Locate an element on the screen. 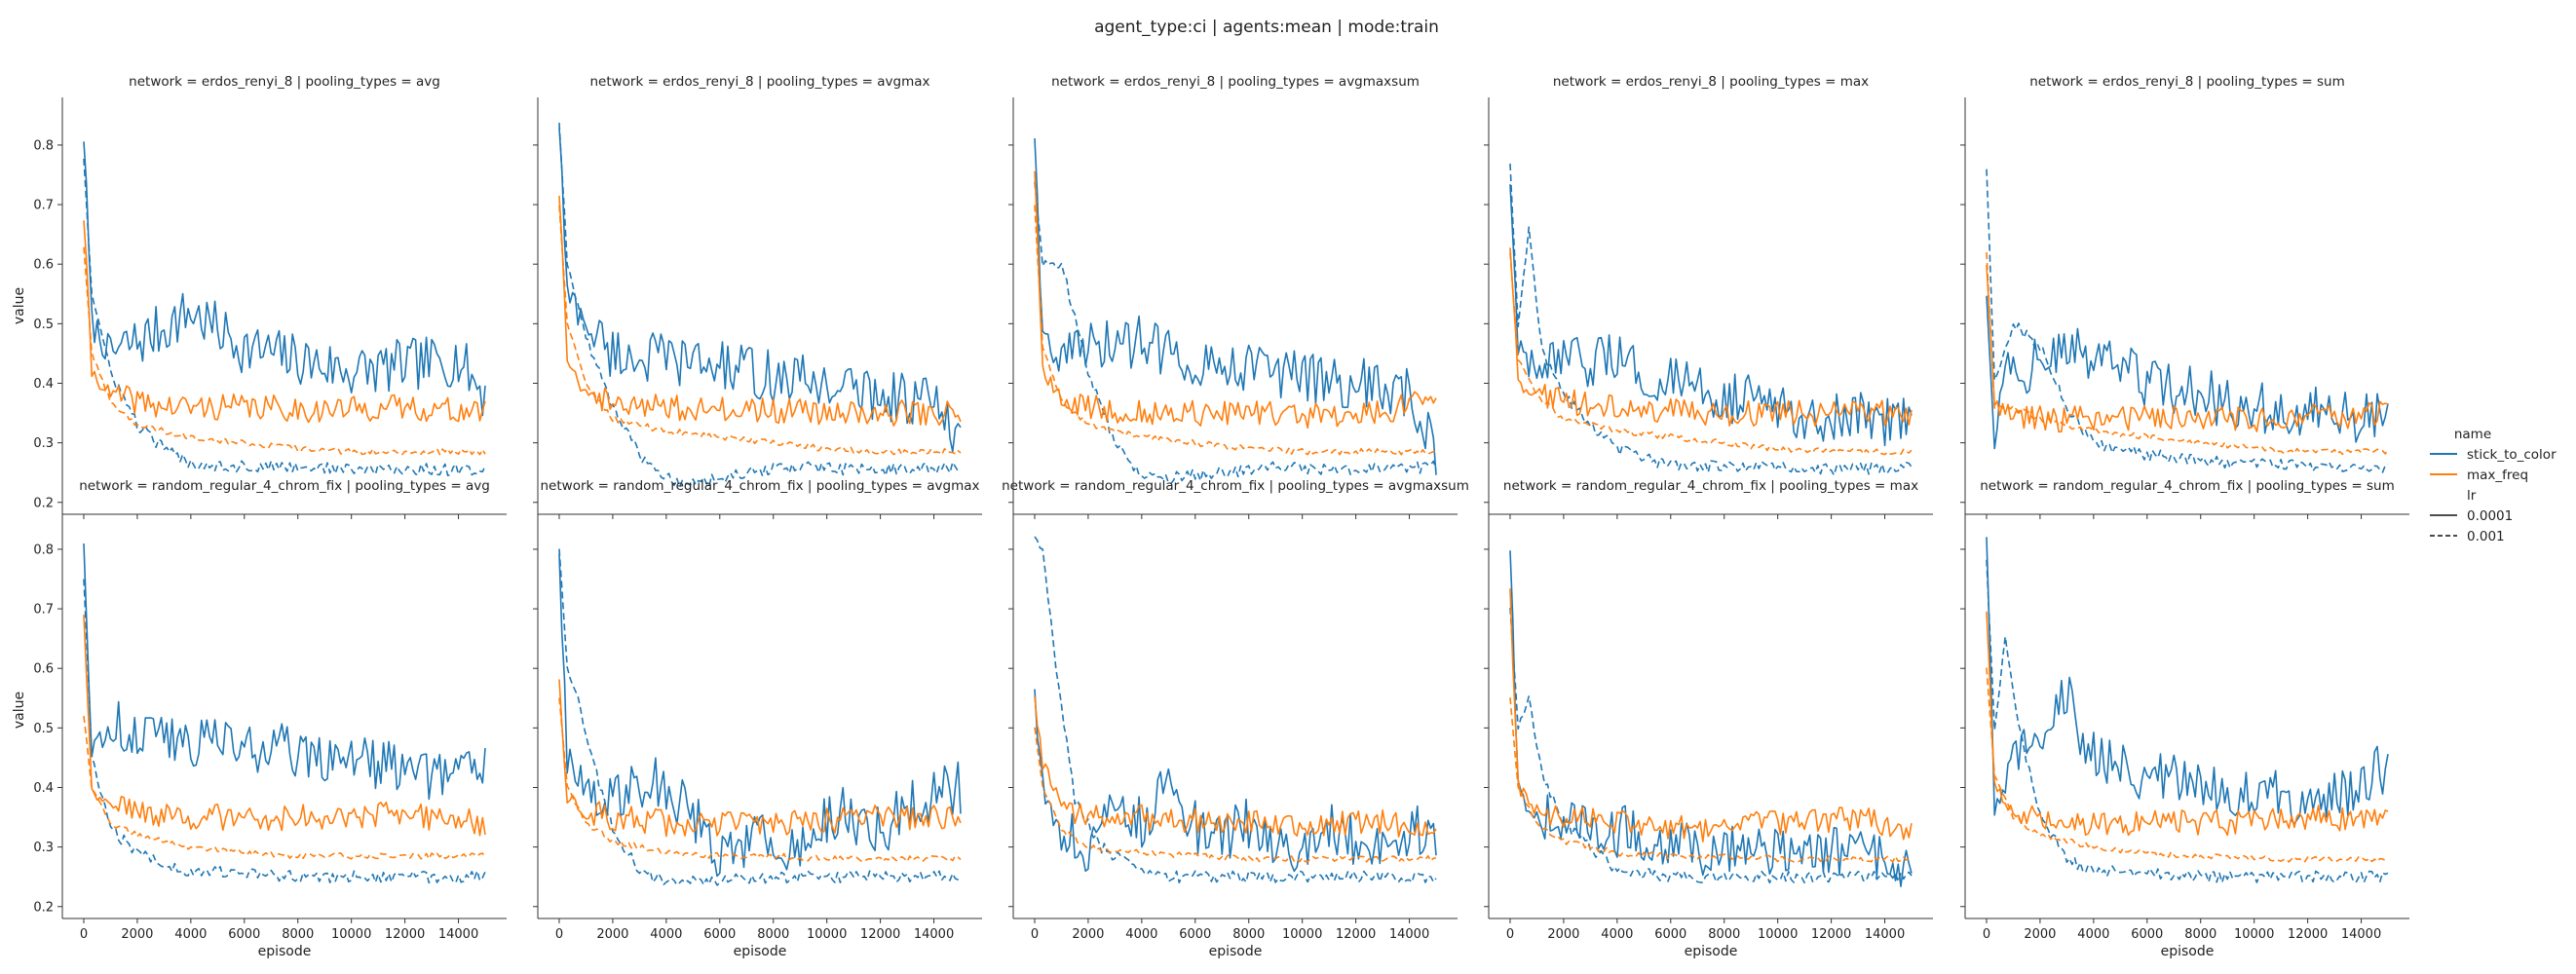 This screenshot has height=974, width=2576. legend-label-stick-to-color: stick_to_color is located at coordinates (2512, 455).